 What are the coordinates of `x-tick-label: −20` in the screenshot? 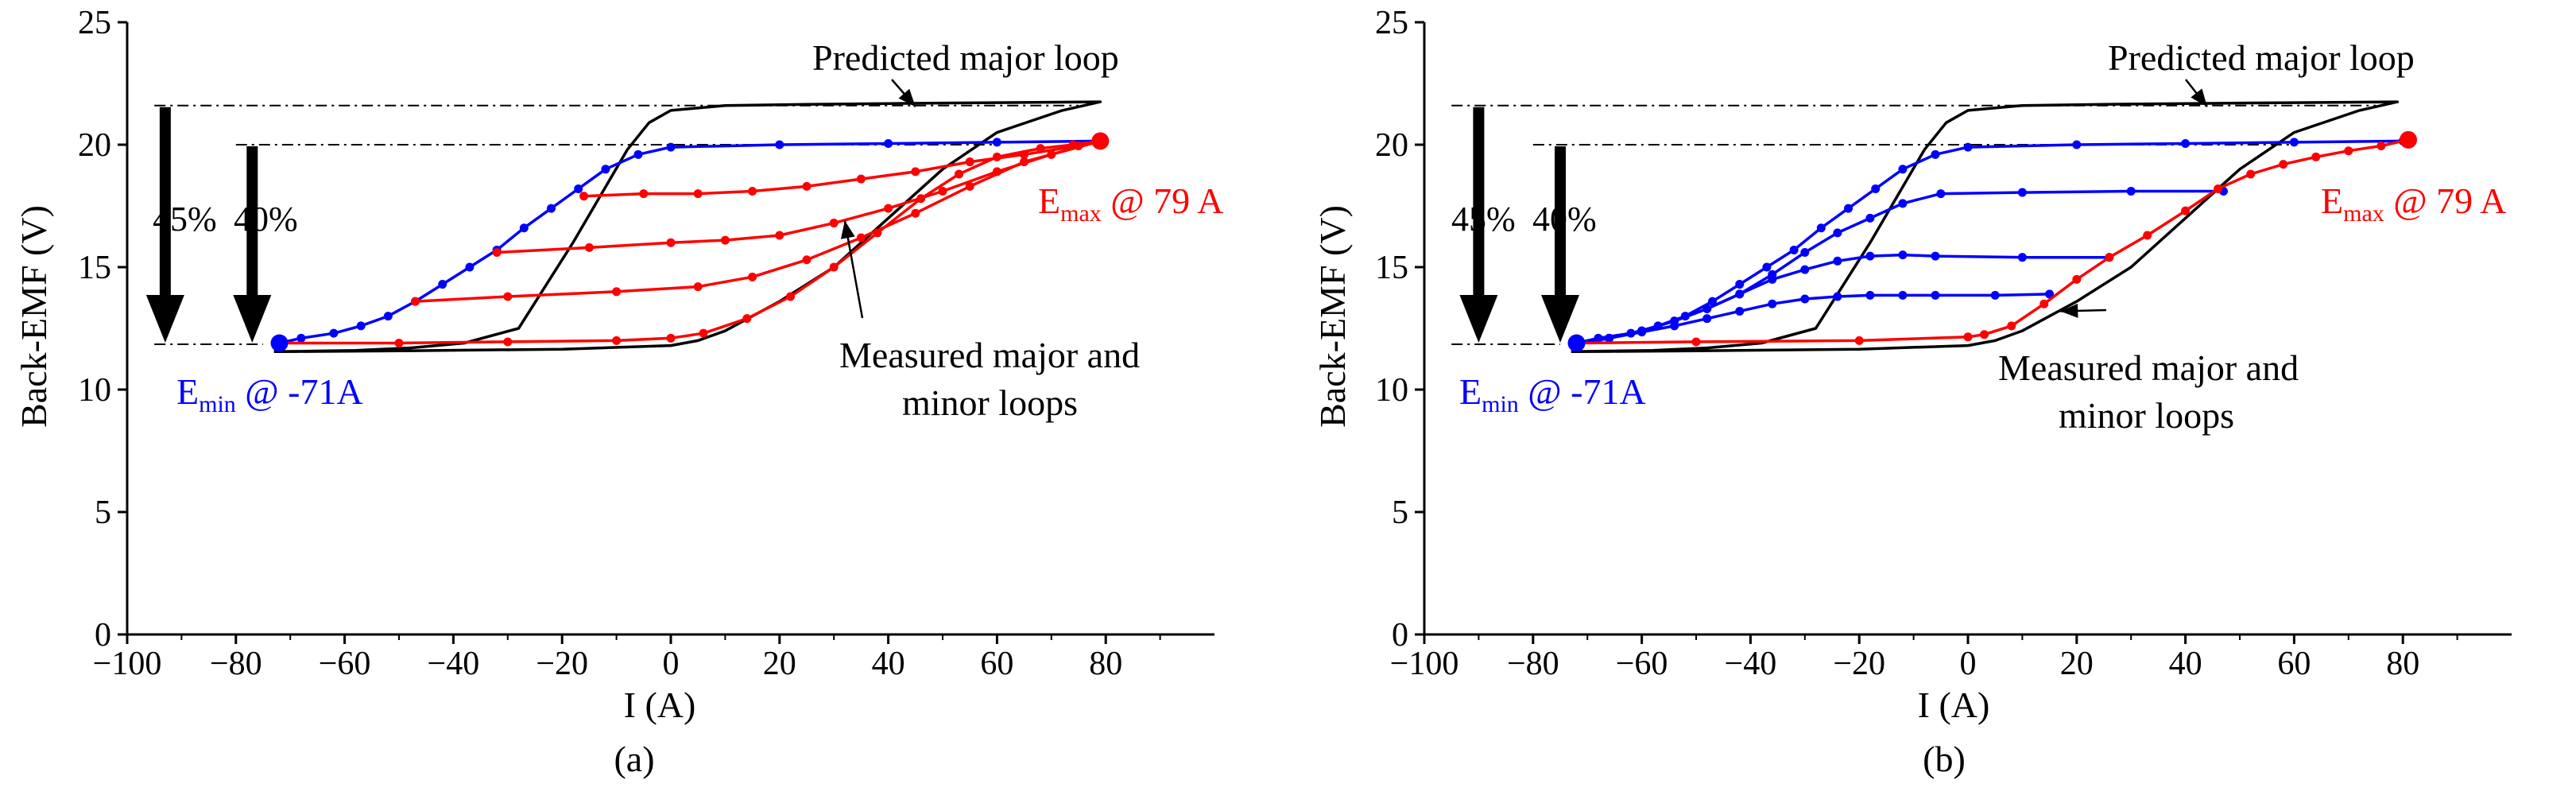 It's located at (562, 664).